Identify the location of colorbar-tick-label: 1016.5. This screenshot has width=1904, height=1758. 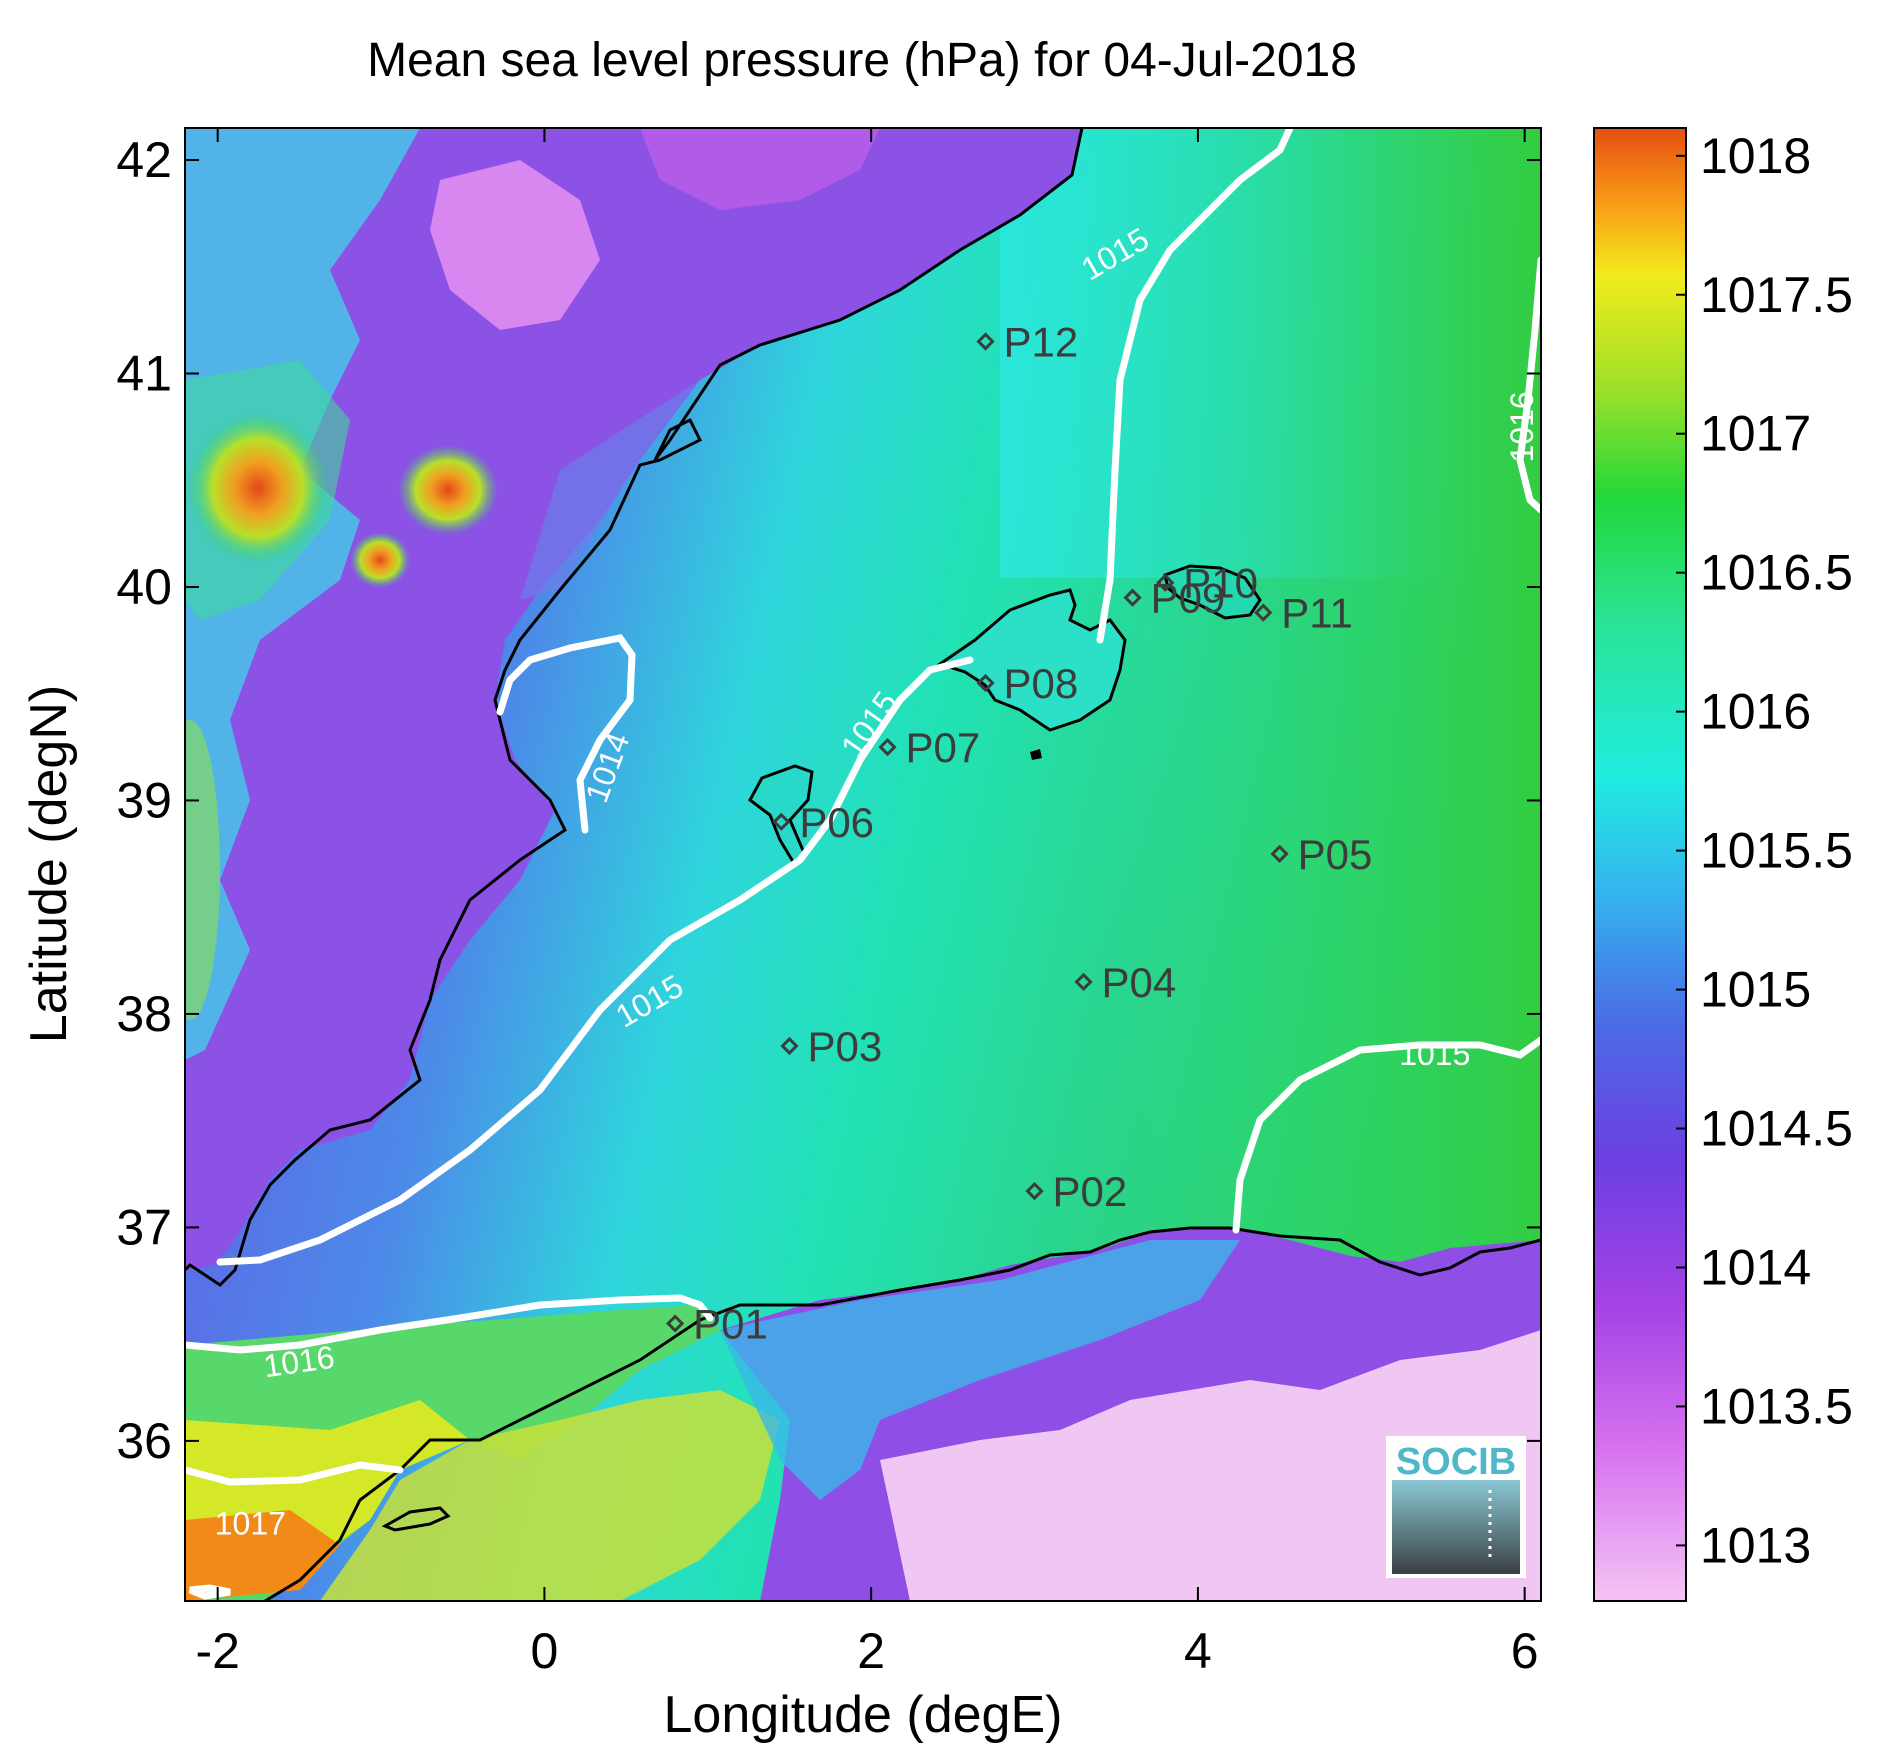
(1776, 573).